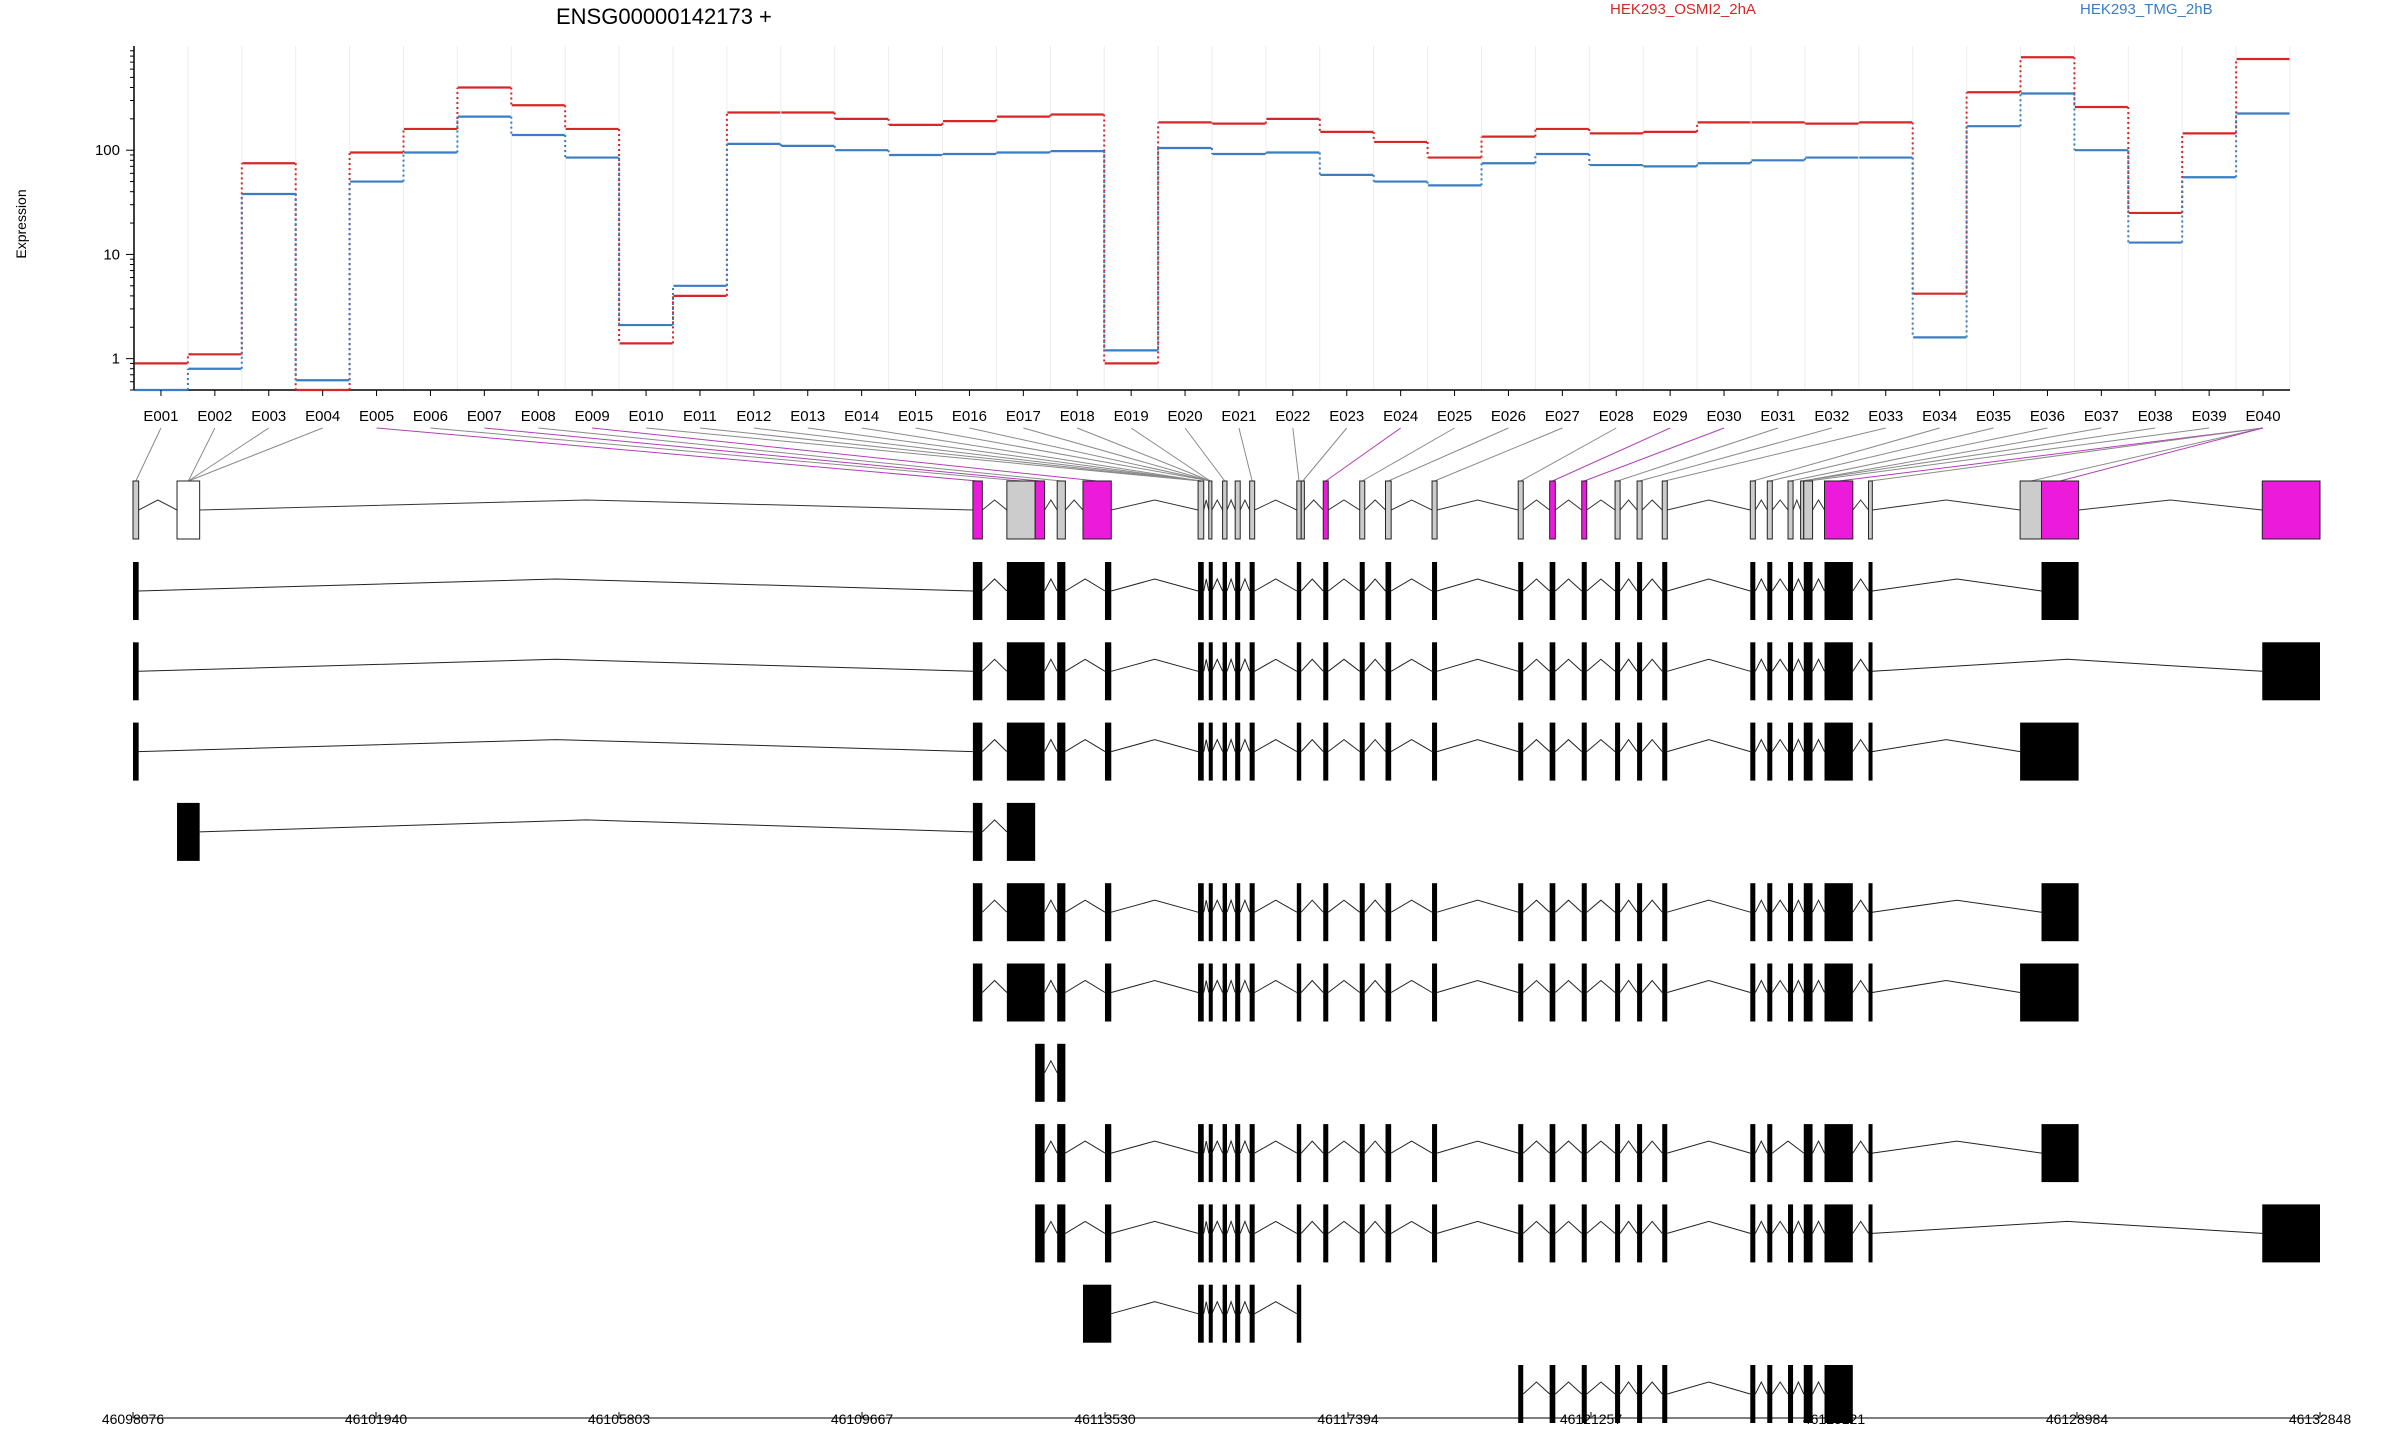  What do you see at coordinates (1670, 416) in the screenshot?
I see `bin-label: E029` at bounding box center [1670, 416].